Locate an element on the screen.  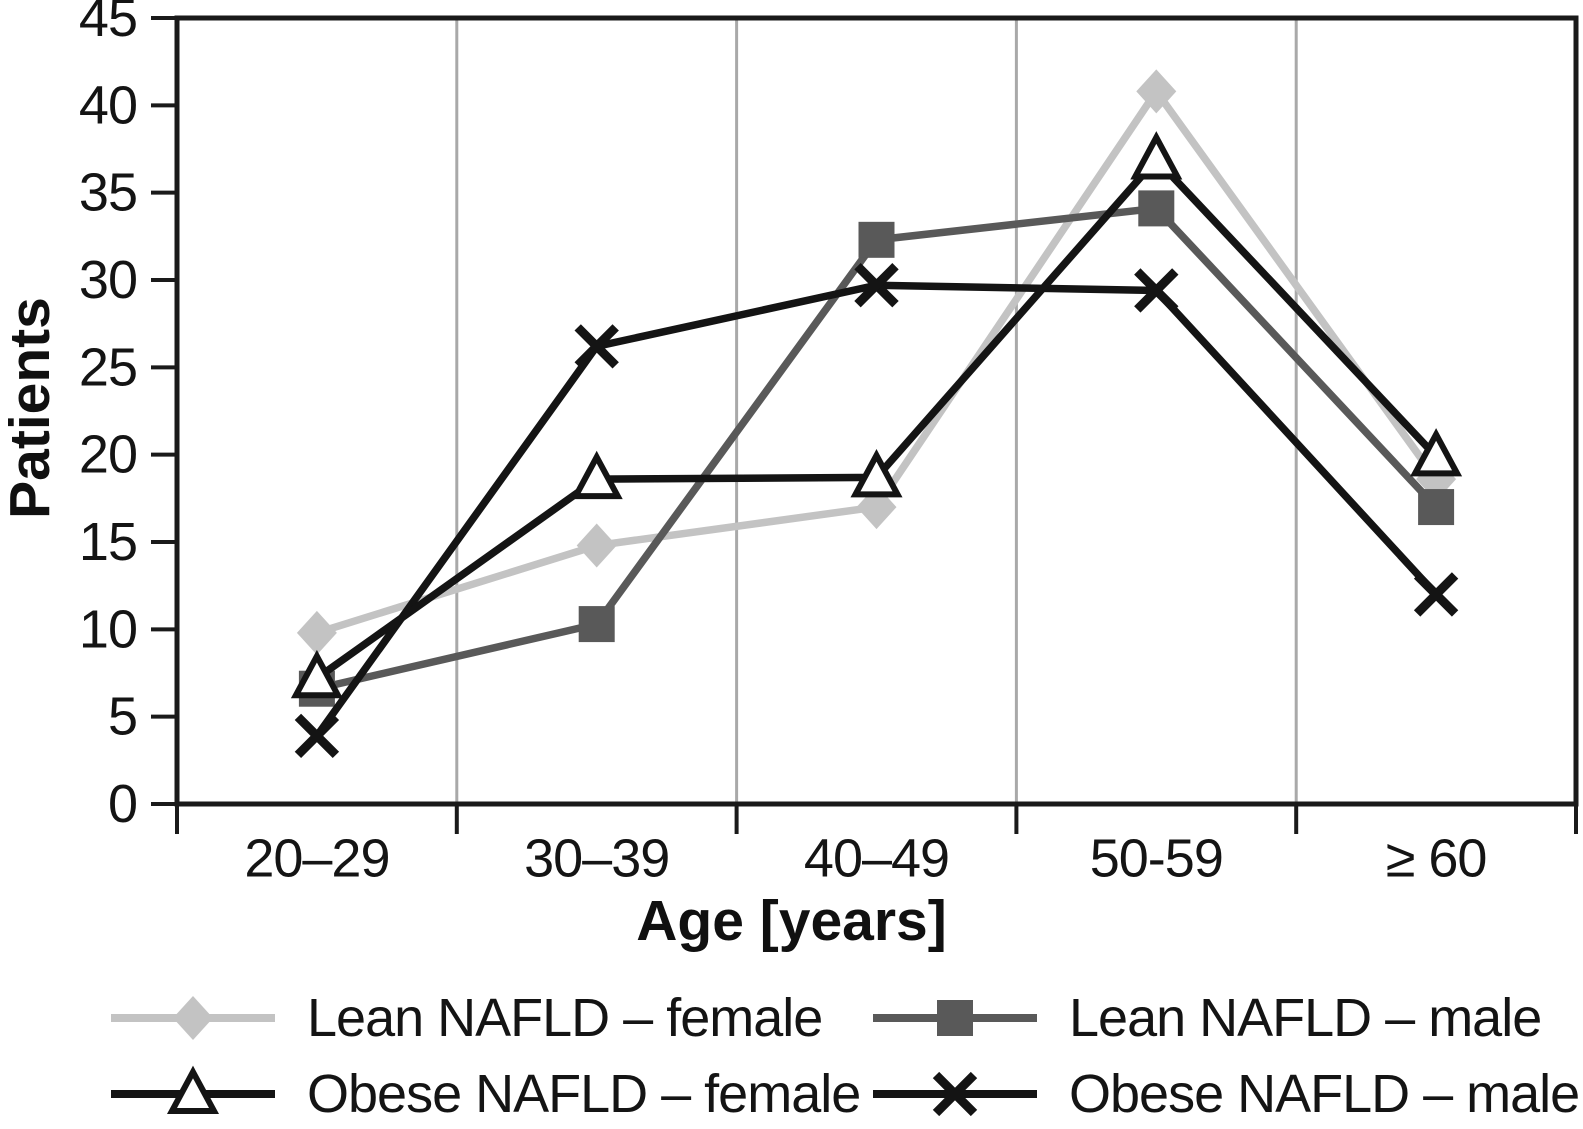
x-axis-title: Age [years] is located at coordinates (791, 921).